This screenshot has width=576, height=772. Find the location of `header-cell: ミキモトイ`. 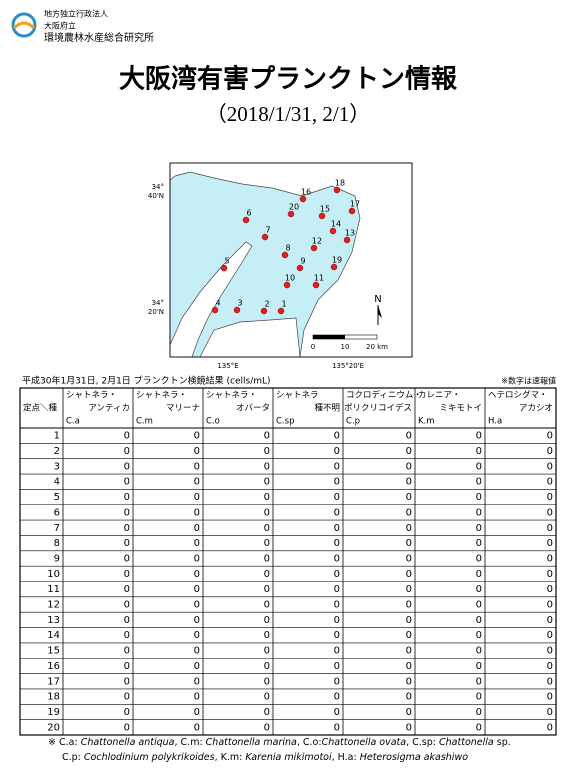

header-cell: ミキモトイ is located at coordinates (460, 409).